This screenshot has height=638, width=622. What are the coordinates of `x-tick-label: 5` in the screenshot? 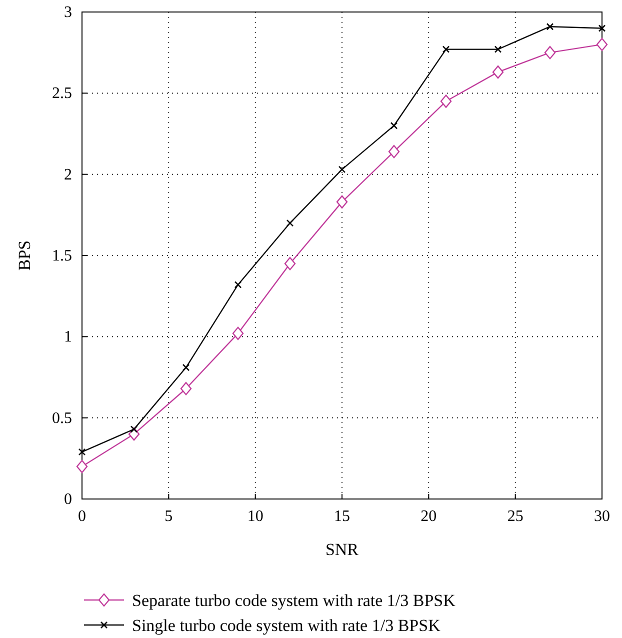 It's located at (168, 516).